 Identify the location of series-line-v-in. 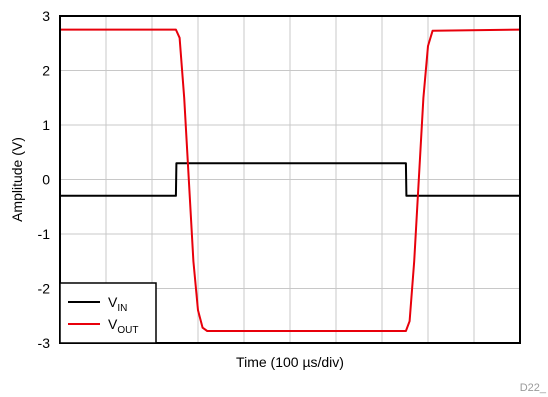
(290, 179).